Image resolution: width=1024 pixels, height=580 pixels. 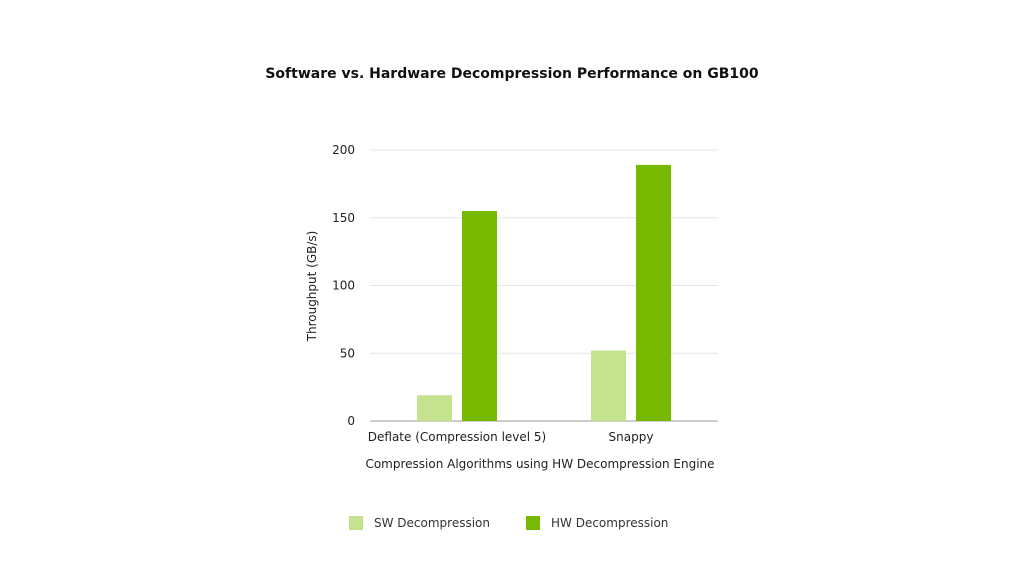 I want to click on y-tick-label: 100, so click(x=343, y=286).